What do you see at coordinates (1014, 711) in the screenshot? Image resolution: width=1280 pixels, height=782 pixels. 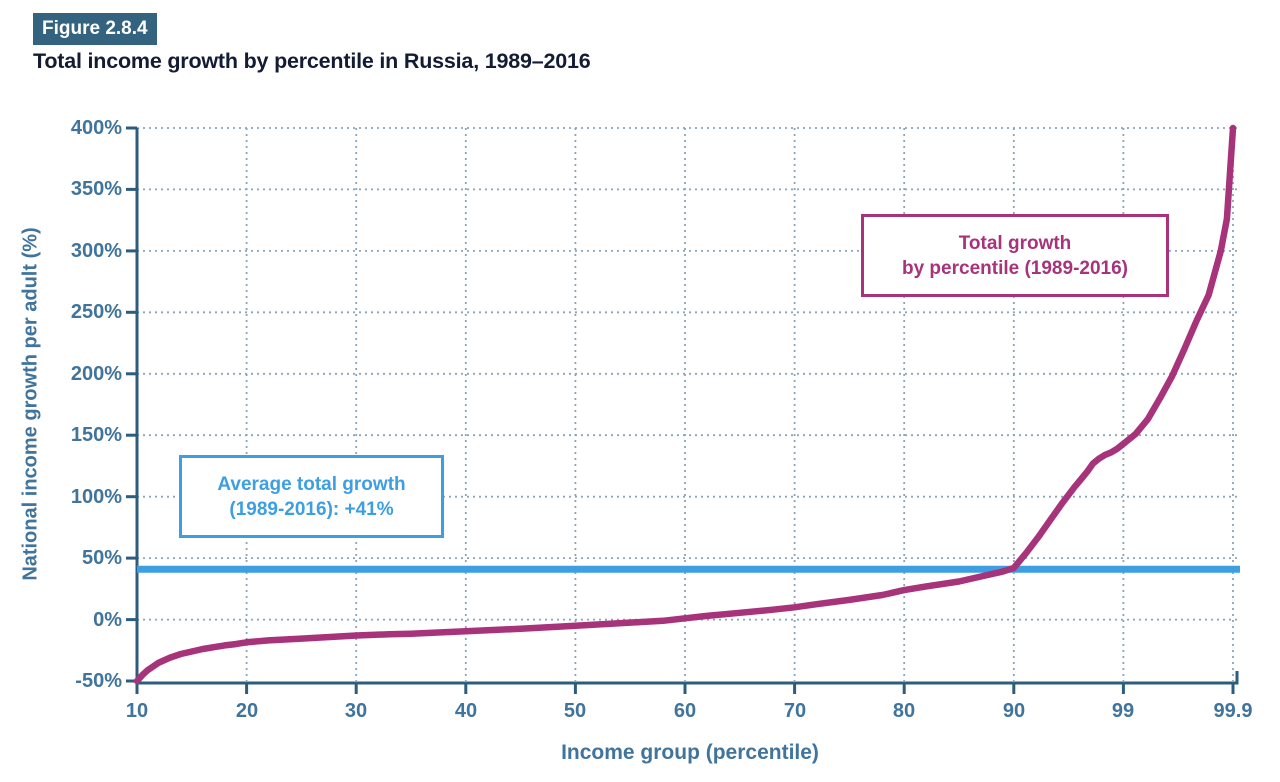 I see `x-tick-label: 90` at bounding box center [1014, 711].